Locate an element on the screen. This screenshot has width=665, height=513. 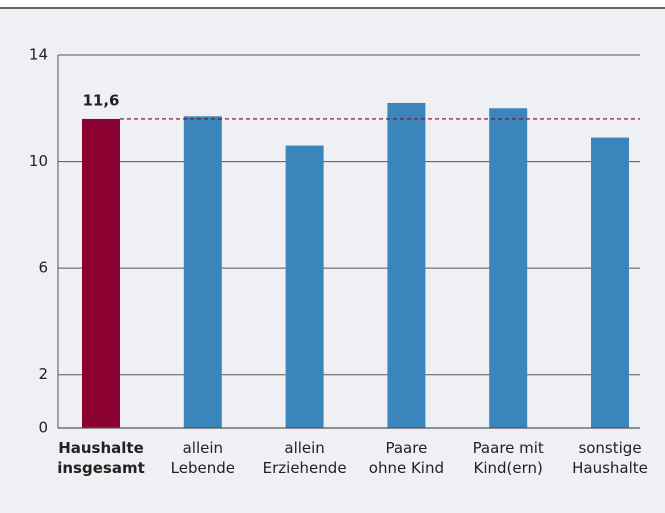
value-label: 11,6 is located at coordinates (100, 100).